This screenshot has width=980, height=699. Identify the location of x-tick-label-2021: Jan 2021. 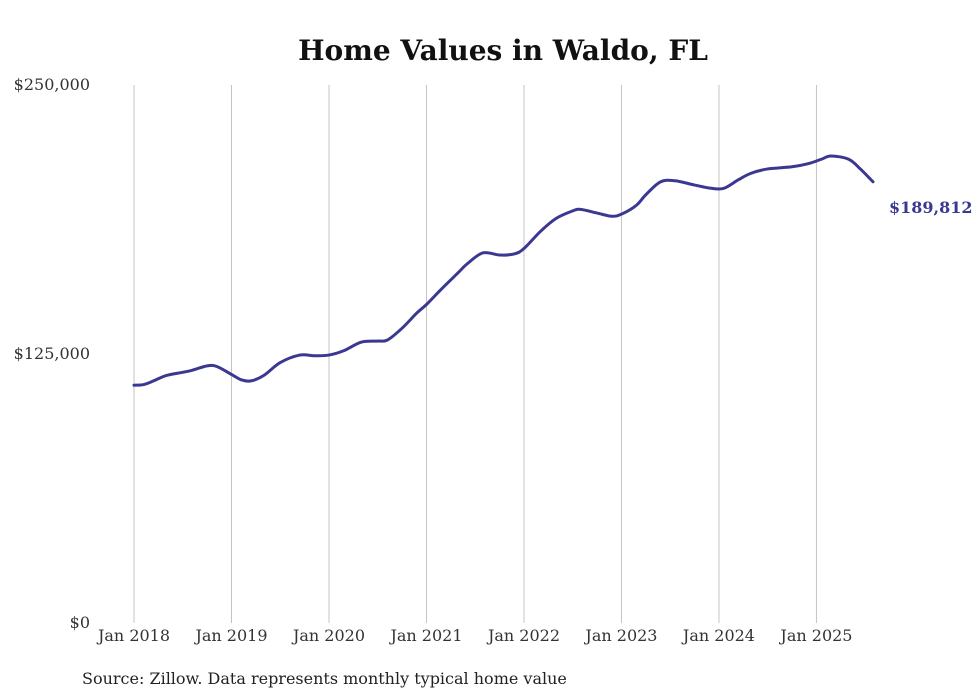
(425, 635).